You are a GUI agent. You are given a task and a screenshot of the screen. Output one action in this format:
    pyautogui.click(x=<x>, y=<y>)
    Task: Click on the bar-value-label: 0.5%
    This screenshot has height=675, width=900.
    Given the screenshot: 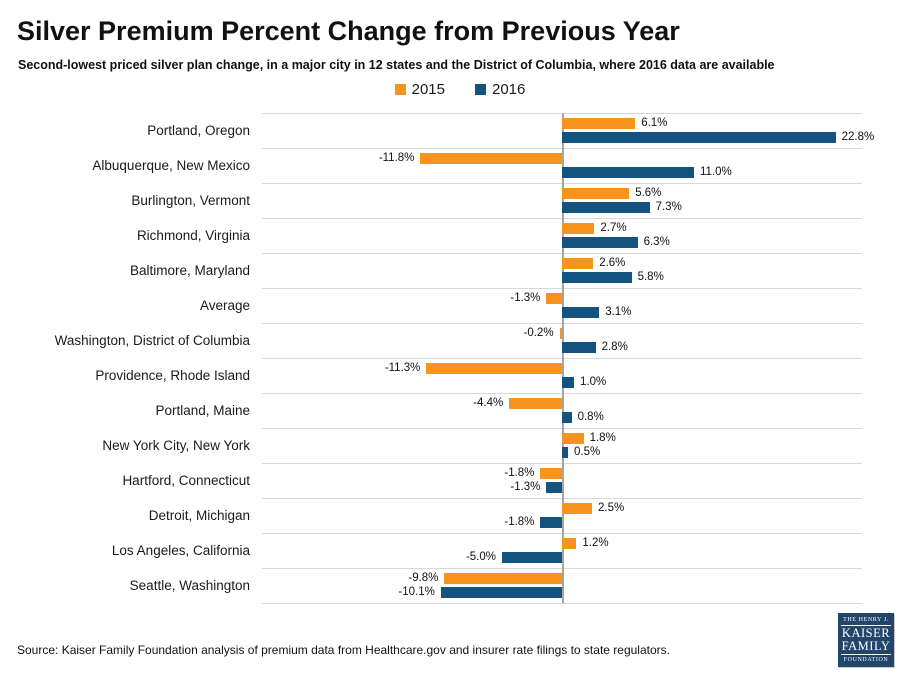 What is the action you would take?
    pyautogui.click(x=587, y=452)
    